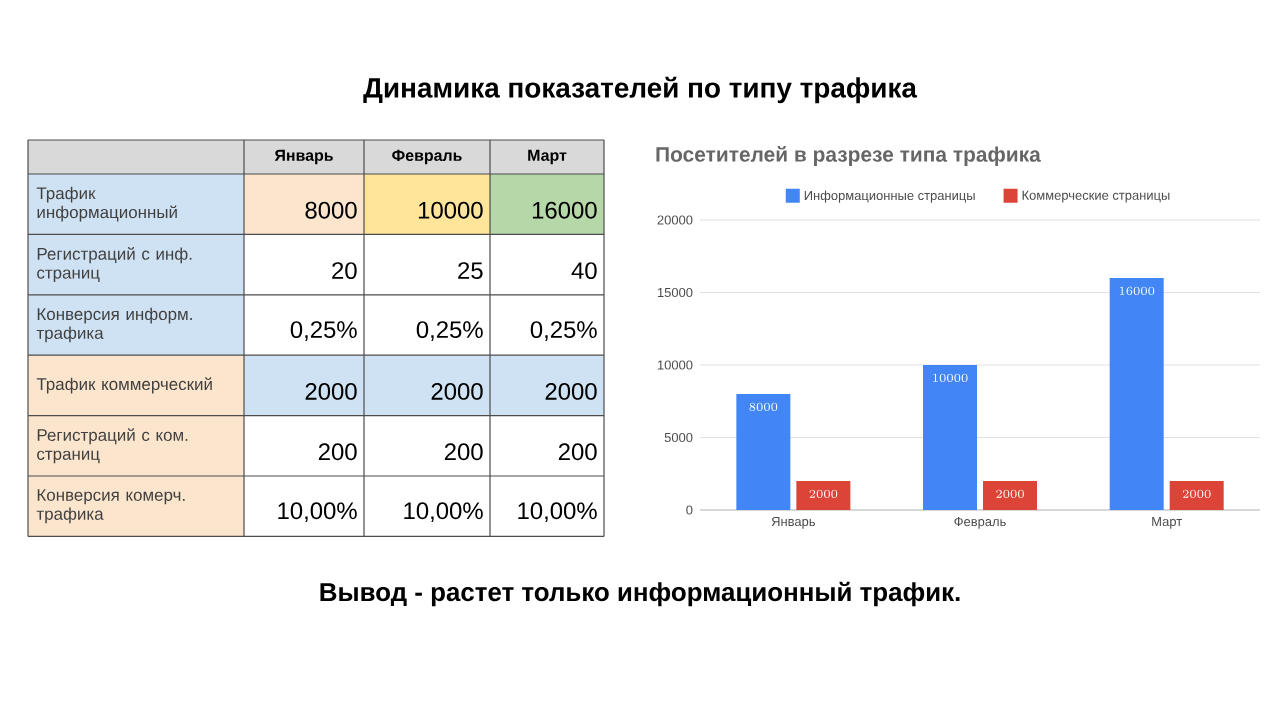  What do you see at coordinates (640, 90) in the screenshot?
I see `text: Динамика показателей по типу трафика` at bounding box center [640, 90].